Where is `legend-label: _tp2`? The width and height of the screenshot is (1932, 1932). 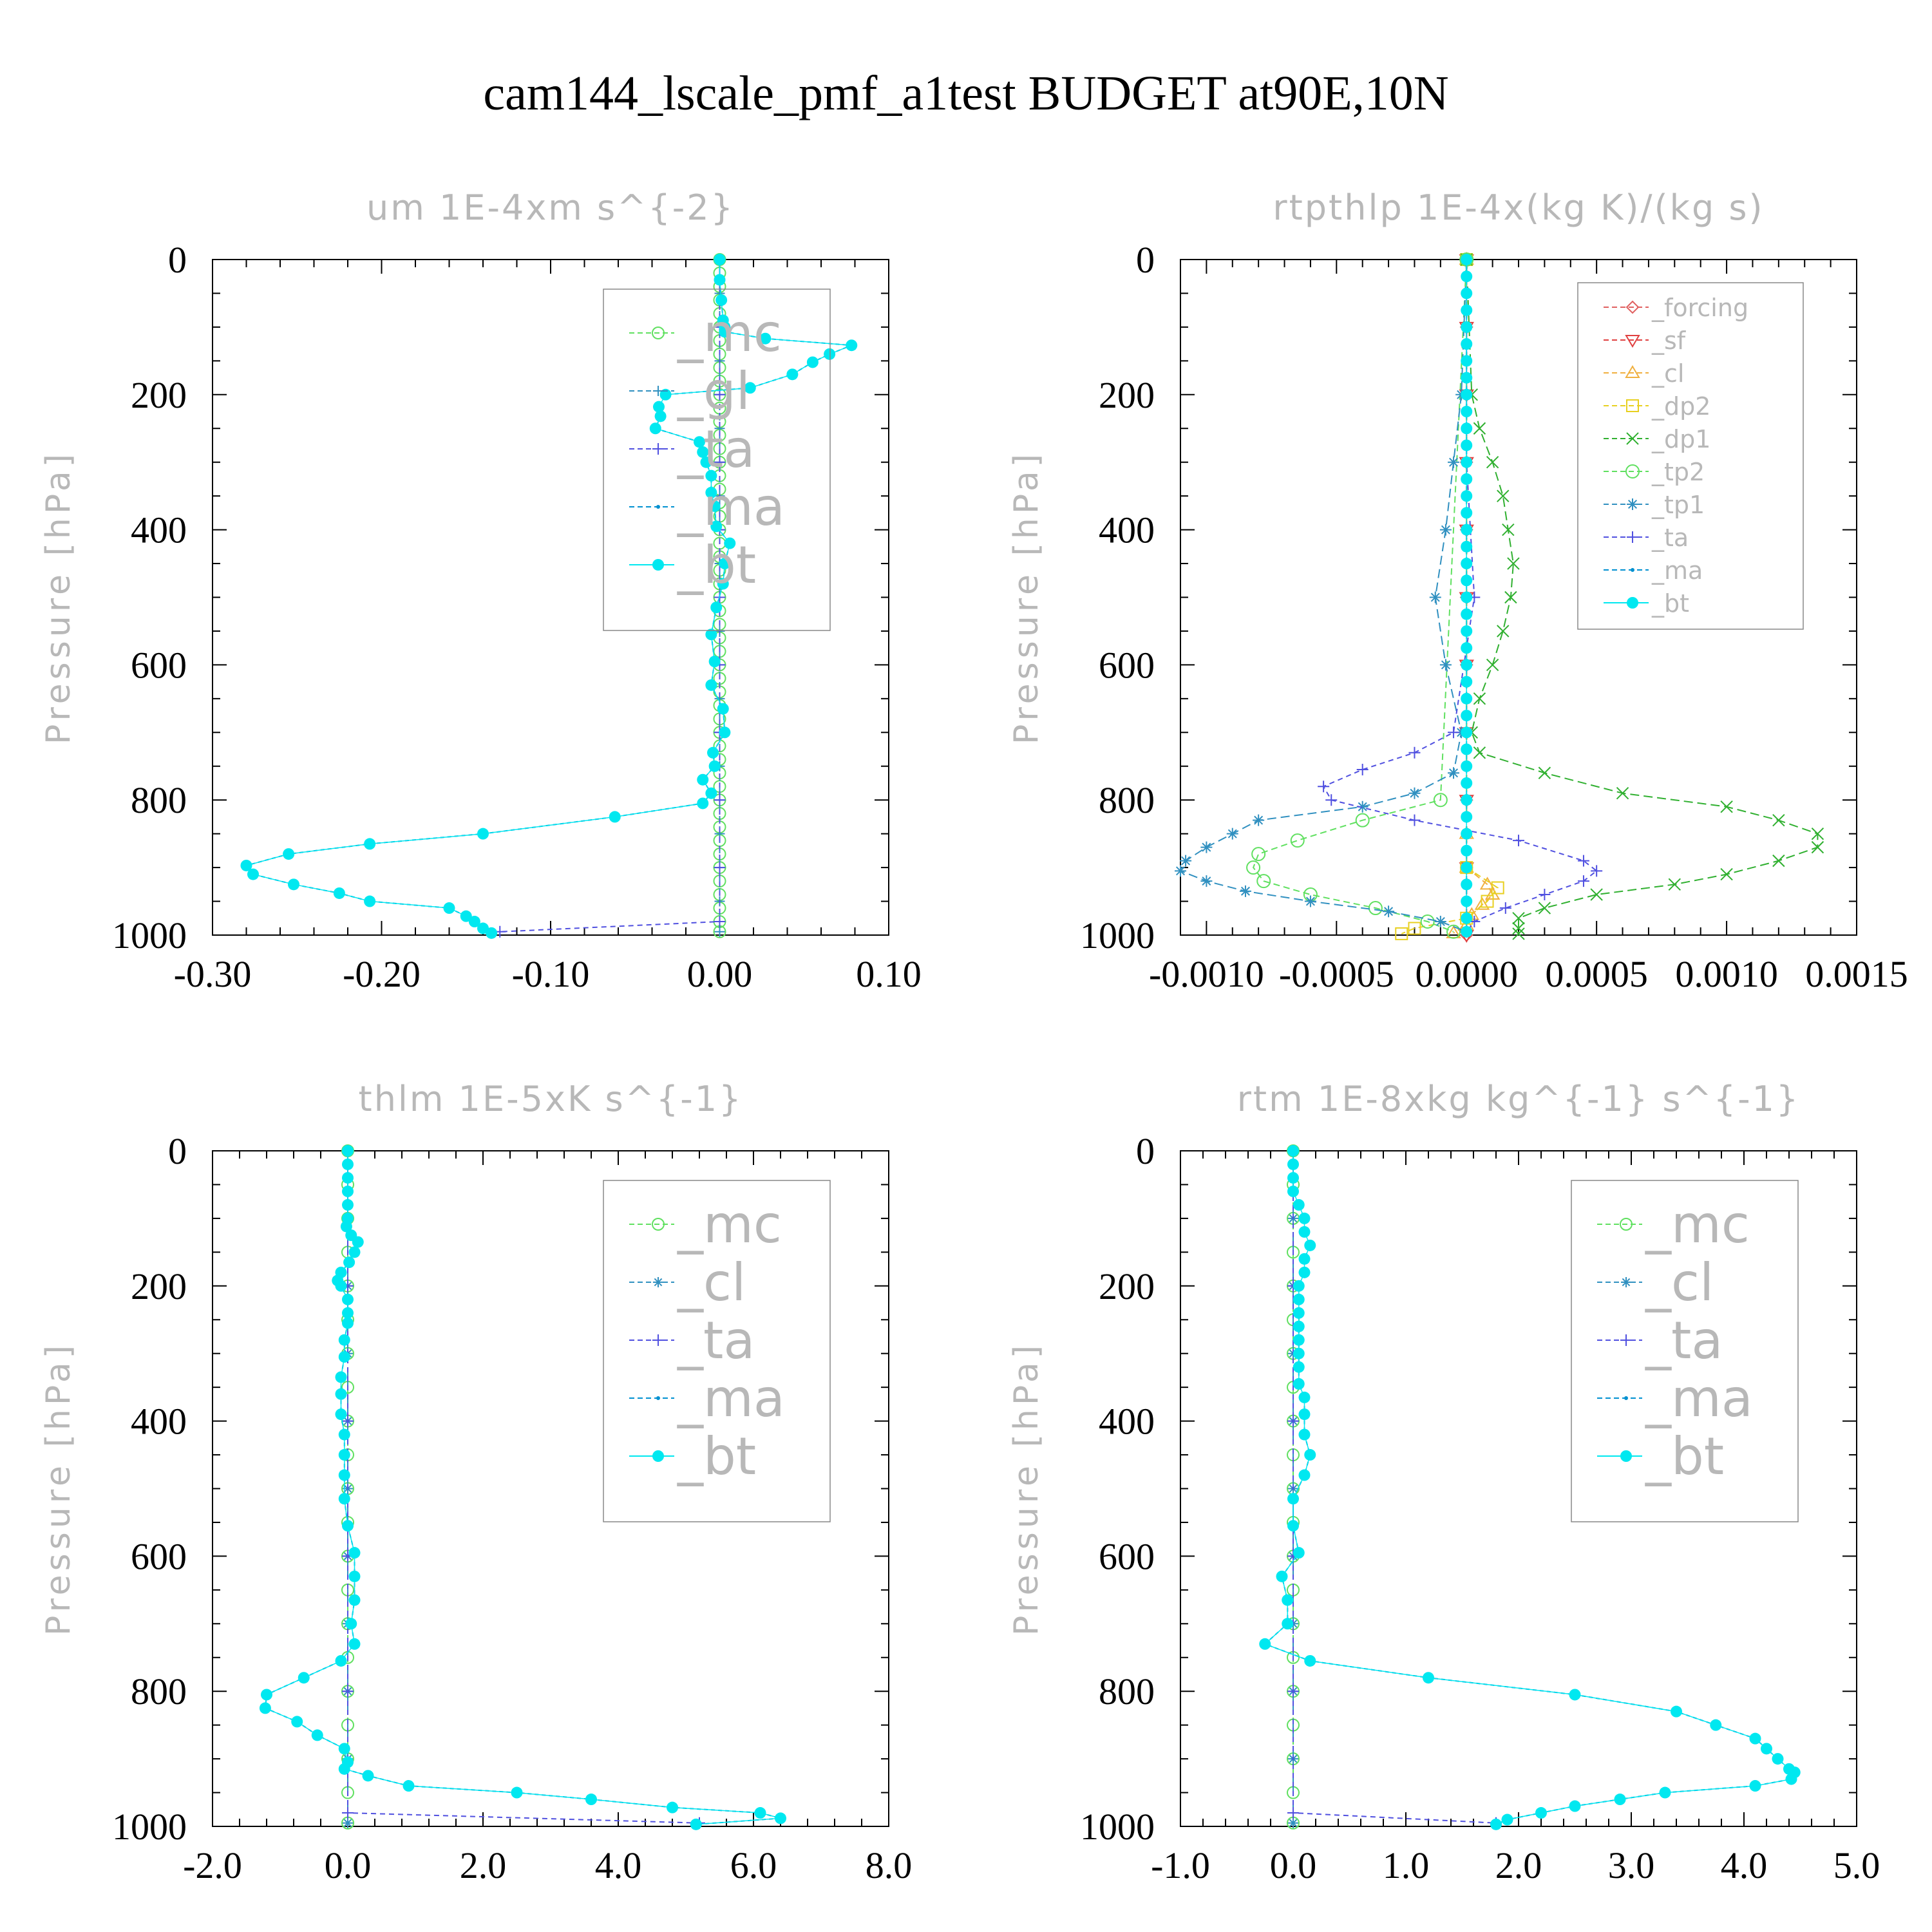
legend-label: _tp2 is located at coordinates (1678, 472).